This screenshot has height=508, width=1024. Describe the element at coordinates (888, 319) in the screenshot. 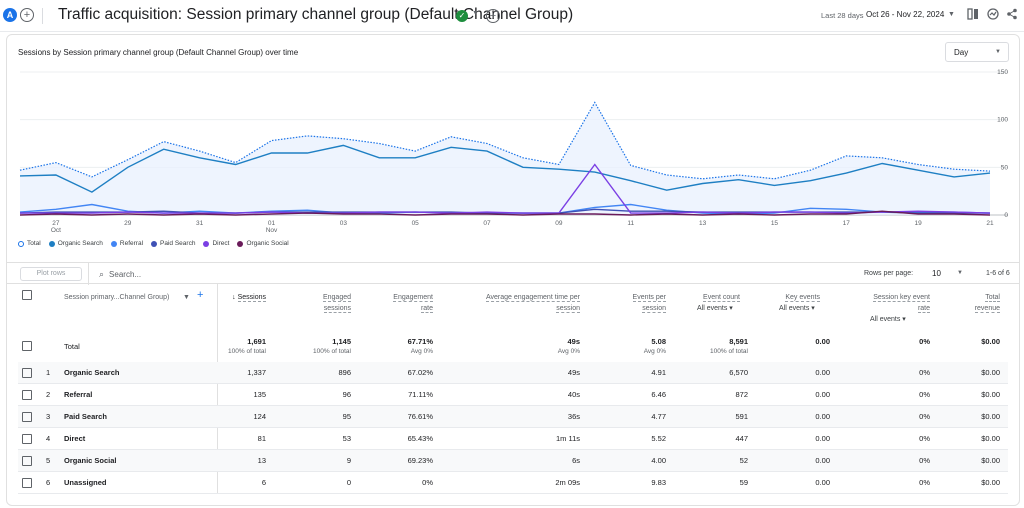

I see `session-key-event-rate-filter: All events ▾` at that location.